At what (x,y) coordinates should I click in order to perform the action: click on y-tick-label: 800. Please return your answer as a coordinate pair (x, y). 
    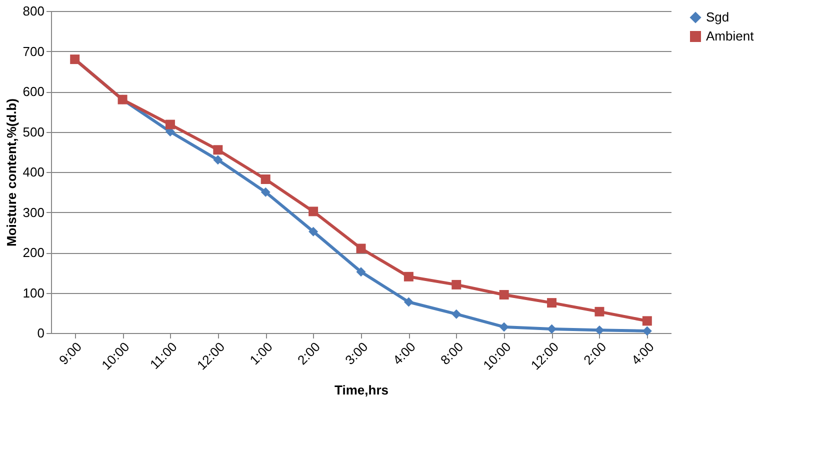
    Looking at the image, I should click on (33, 11).